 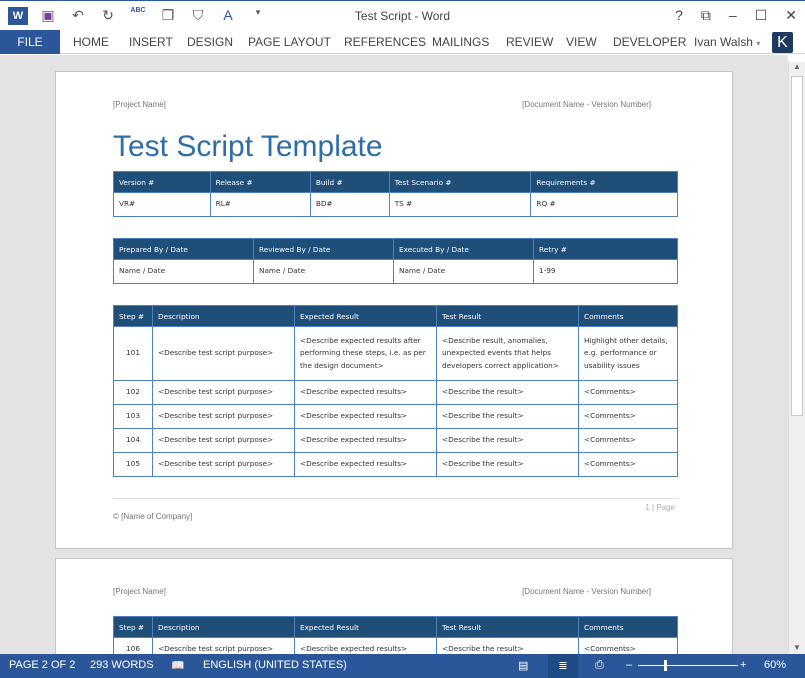 I want to click on word-count: 293 WORDS, so click(x=122, y=665).